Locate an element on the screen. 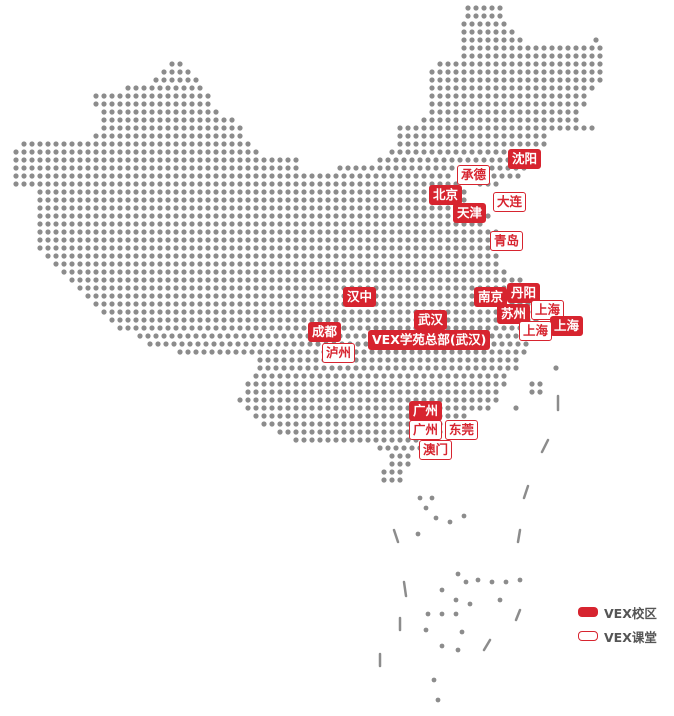  city-label-shanghai-class-2: 上海 is located at coordinates (536, 331).